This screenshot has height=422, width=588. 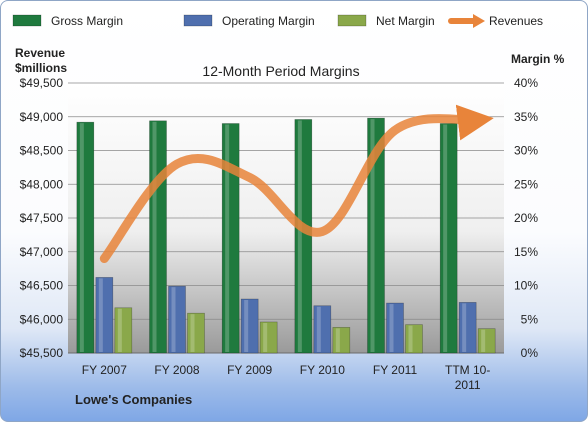 What do you see at coordinates (176, 370) in the screenshot?
I see `category-label: FY 2008` at bounding box center [176, 370].